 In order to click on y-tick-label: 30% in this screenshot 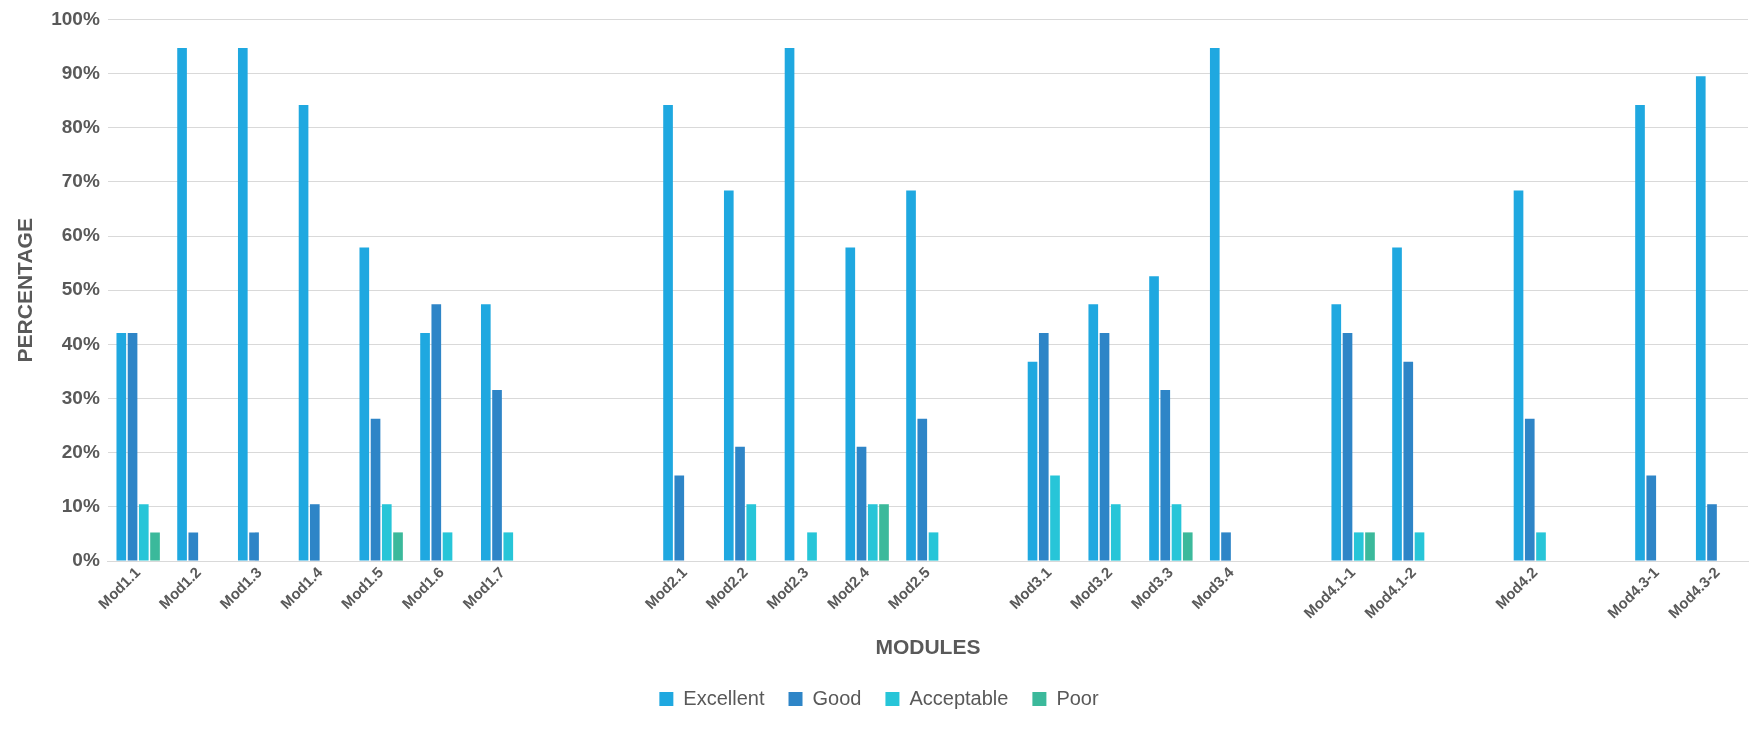, I will do `click(80, 397)`.